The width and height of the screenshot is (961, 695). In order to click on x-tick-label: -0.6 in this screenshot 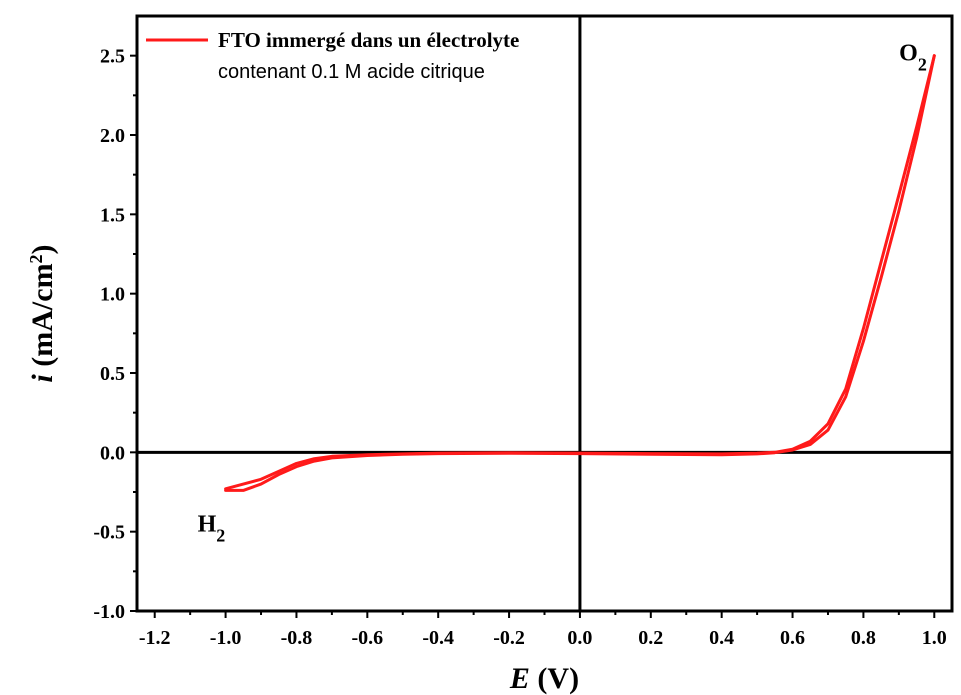, I will do `click(367, 638)`.